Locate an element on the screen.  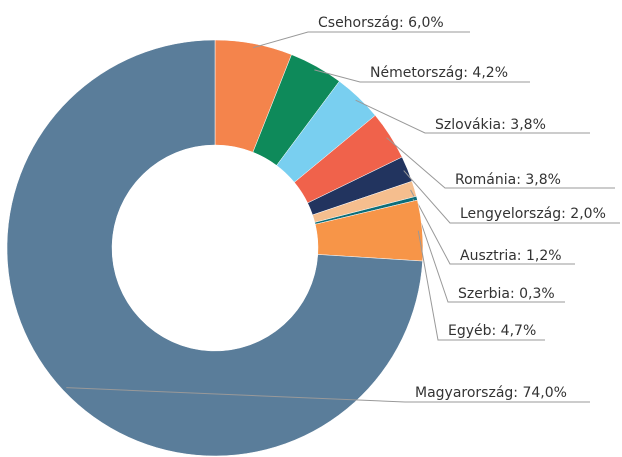
slice-label: Románia: 3,8% is located at coordinates (508, 180).